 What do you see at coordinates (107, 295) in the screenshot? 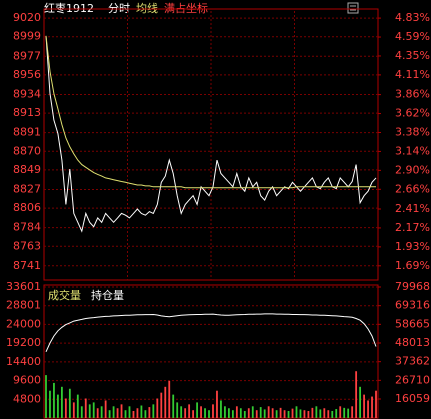
I see `legend-entry: 持仓量` at bounding box center [107, 295].